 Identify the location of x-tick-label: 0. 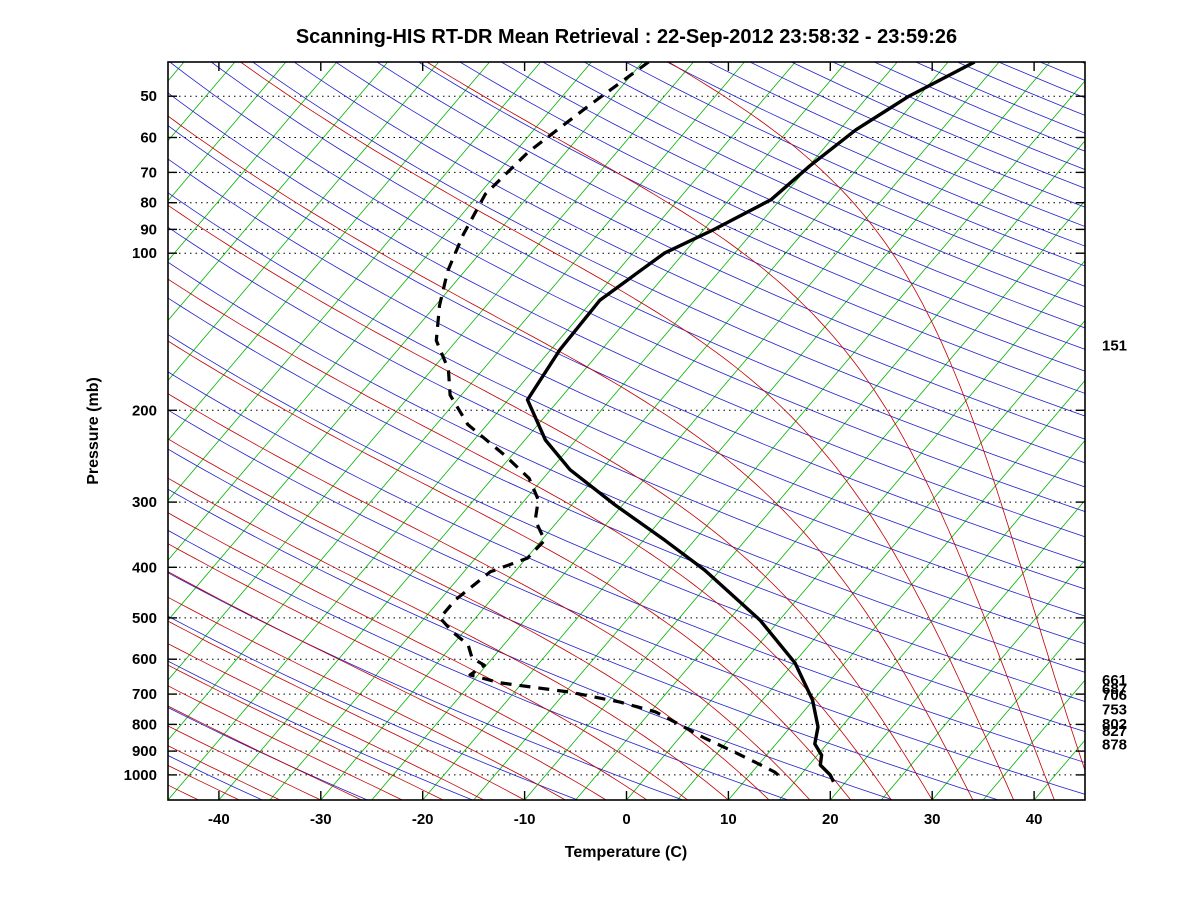
(626, 819).